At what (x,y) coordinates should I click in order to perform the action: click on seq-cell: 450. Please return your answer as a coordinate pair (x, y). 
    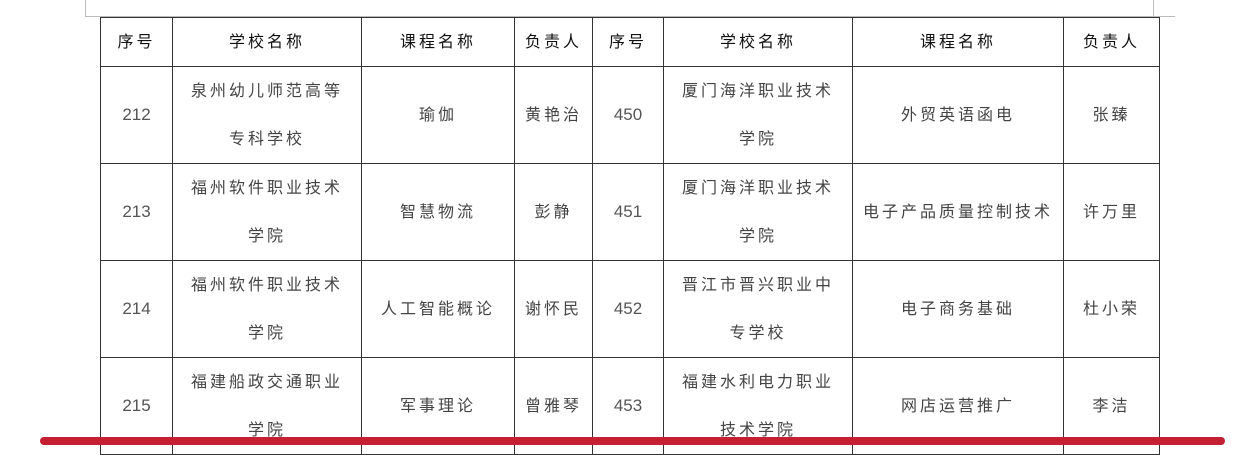
    Looking at the image, I should click on (628, 115).